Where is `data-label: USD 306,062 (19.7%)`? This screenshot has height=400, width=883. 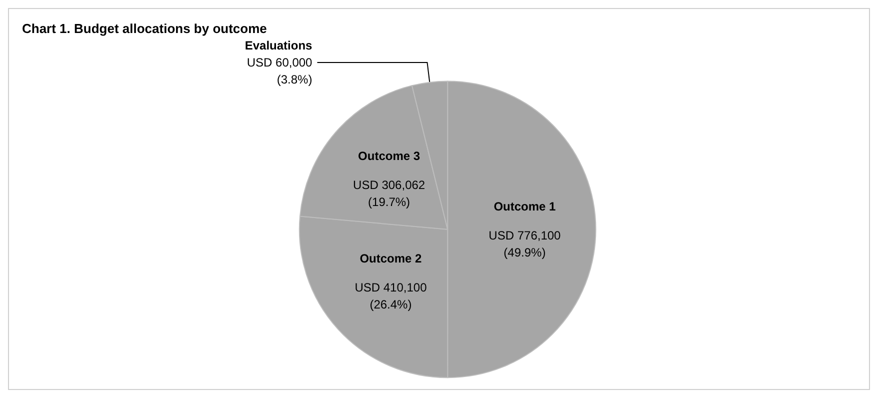
data-label: USD 306,062 (19.7%) is located at coordinates (389, 194).